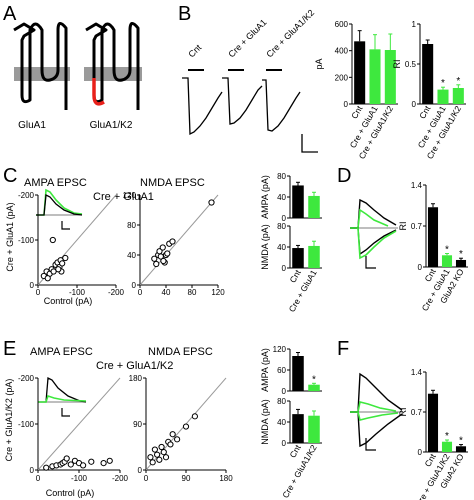  Describe the element at coordinates (172, 183) in the screenshot. I see `c-nmda-title: NMDA EPSC` at that location.